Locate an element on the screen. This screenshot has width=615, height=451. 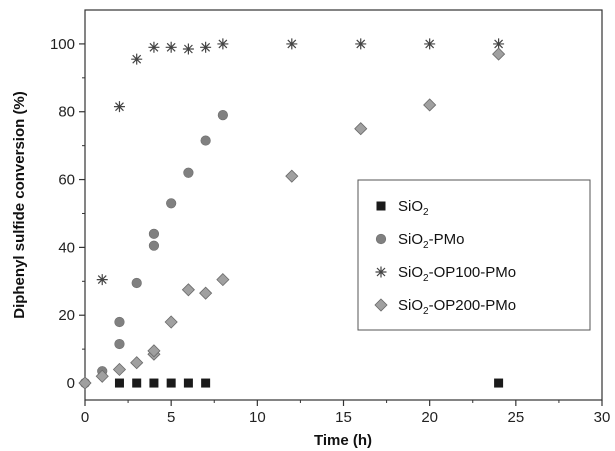
legend-label: SiO2-OP200-PMo is located at coordinates (457, 307).